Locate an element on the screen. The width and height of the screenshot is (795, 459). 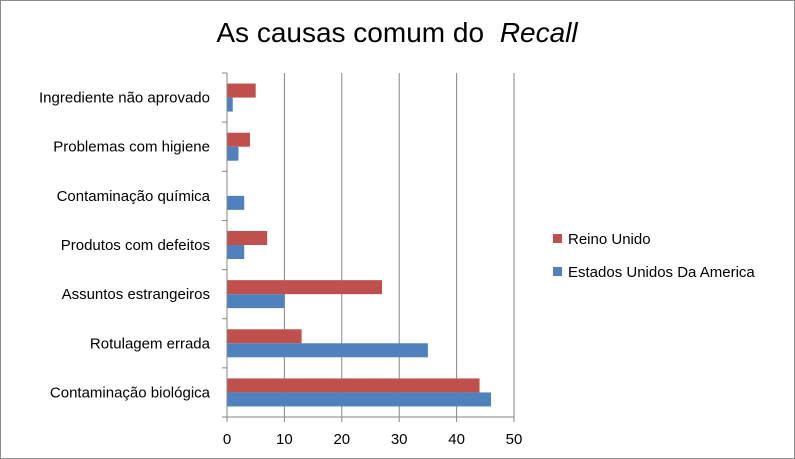
chart-title-main: As causas comum do is located at coordinates (350, 32).